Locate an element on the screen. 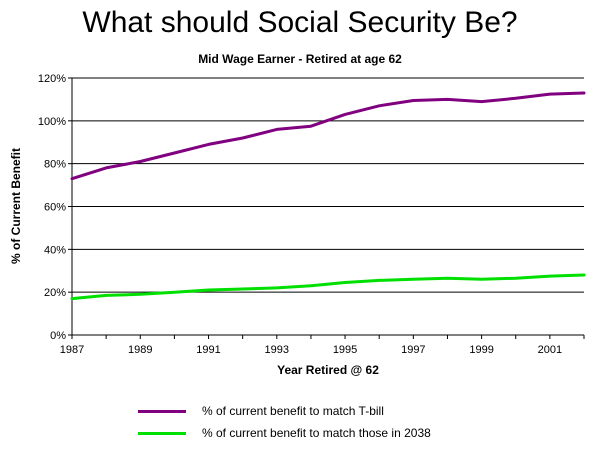 The image size is (600, 450). x-tick-label: 1995 is located at coordinates (345, 350).